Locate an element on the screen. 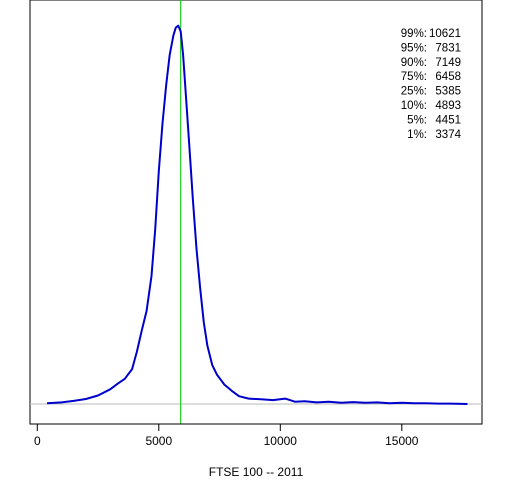 This screenshot has height=480, width=512. x-tick-label: 15000 is located at coordinates (402, 441).